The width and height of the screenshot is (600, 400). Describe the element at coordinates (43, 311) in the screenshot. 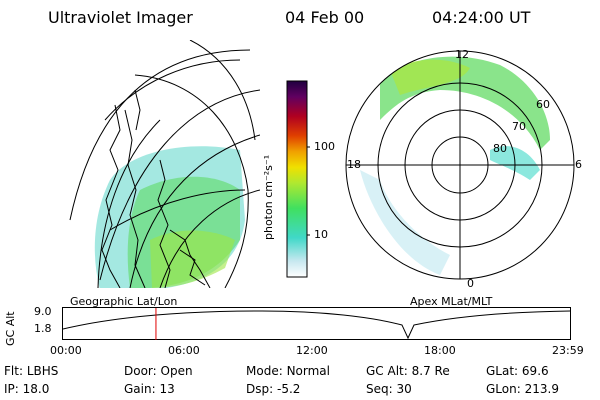

I see `altitude-ytick-high: 9.0` at that location.